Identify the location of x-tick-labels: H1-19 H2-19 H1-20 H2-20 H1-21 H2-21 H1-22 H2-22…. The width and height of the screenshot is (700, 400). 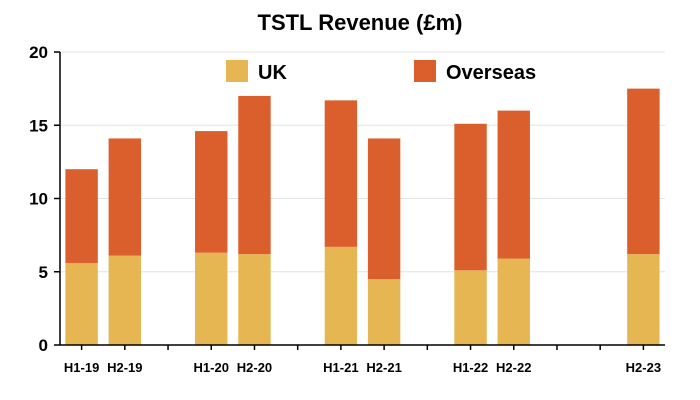
(362, 360).